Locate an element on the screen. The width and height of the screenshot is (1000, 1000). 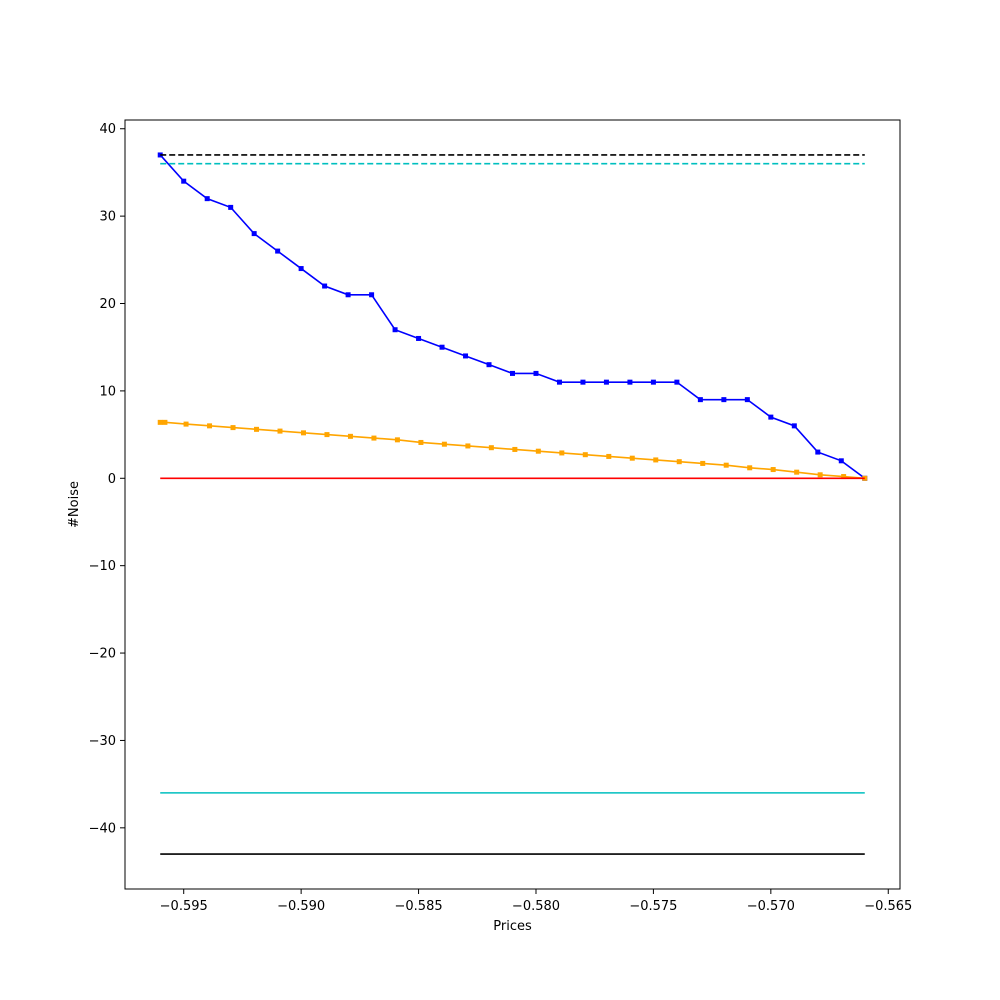
y-tick-label: −40 is located at coordinates (102, 828).